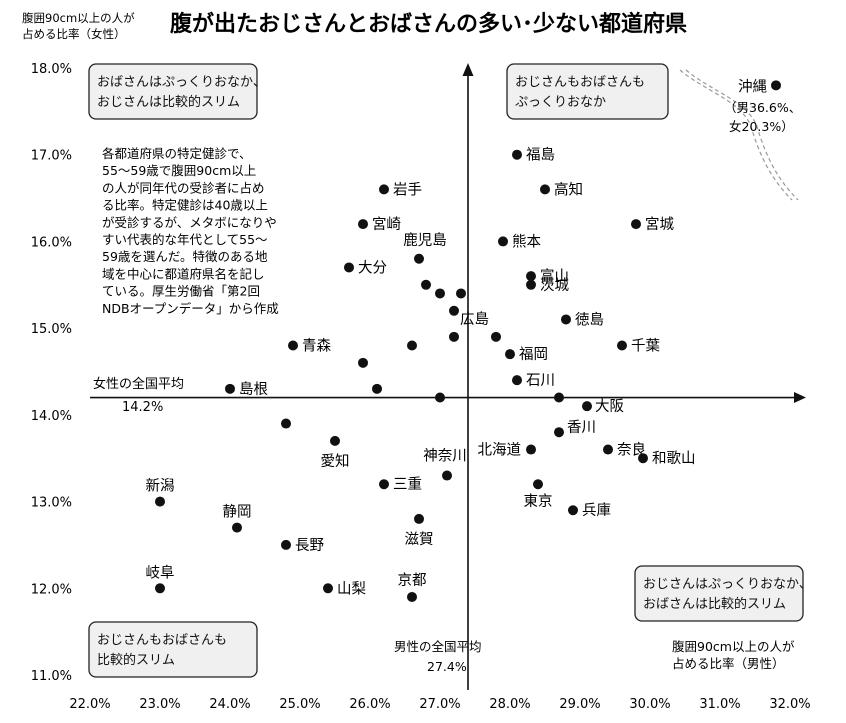 This screenshot has height=723, width=846. Describe the element at coordinates (728, 663) in the screenshot. I see `x-axis-label-line-2: 占める比率（男性）` at that location.